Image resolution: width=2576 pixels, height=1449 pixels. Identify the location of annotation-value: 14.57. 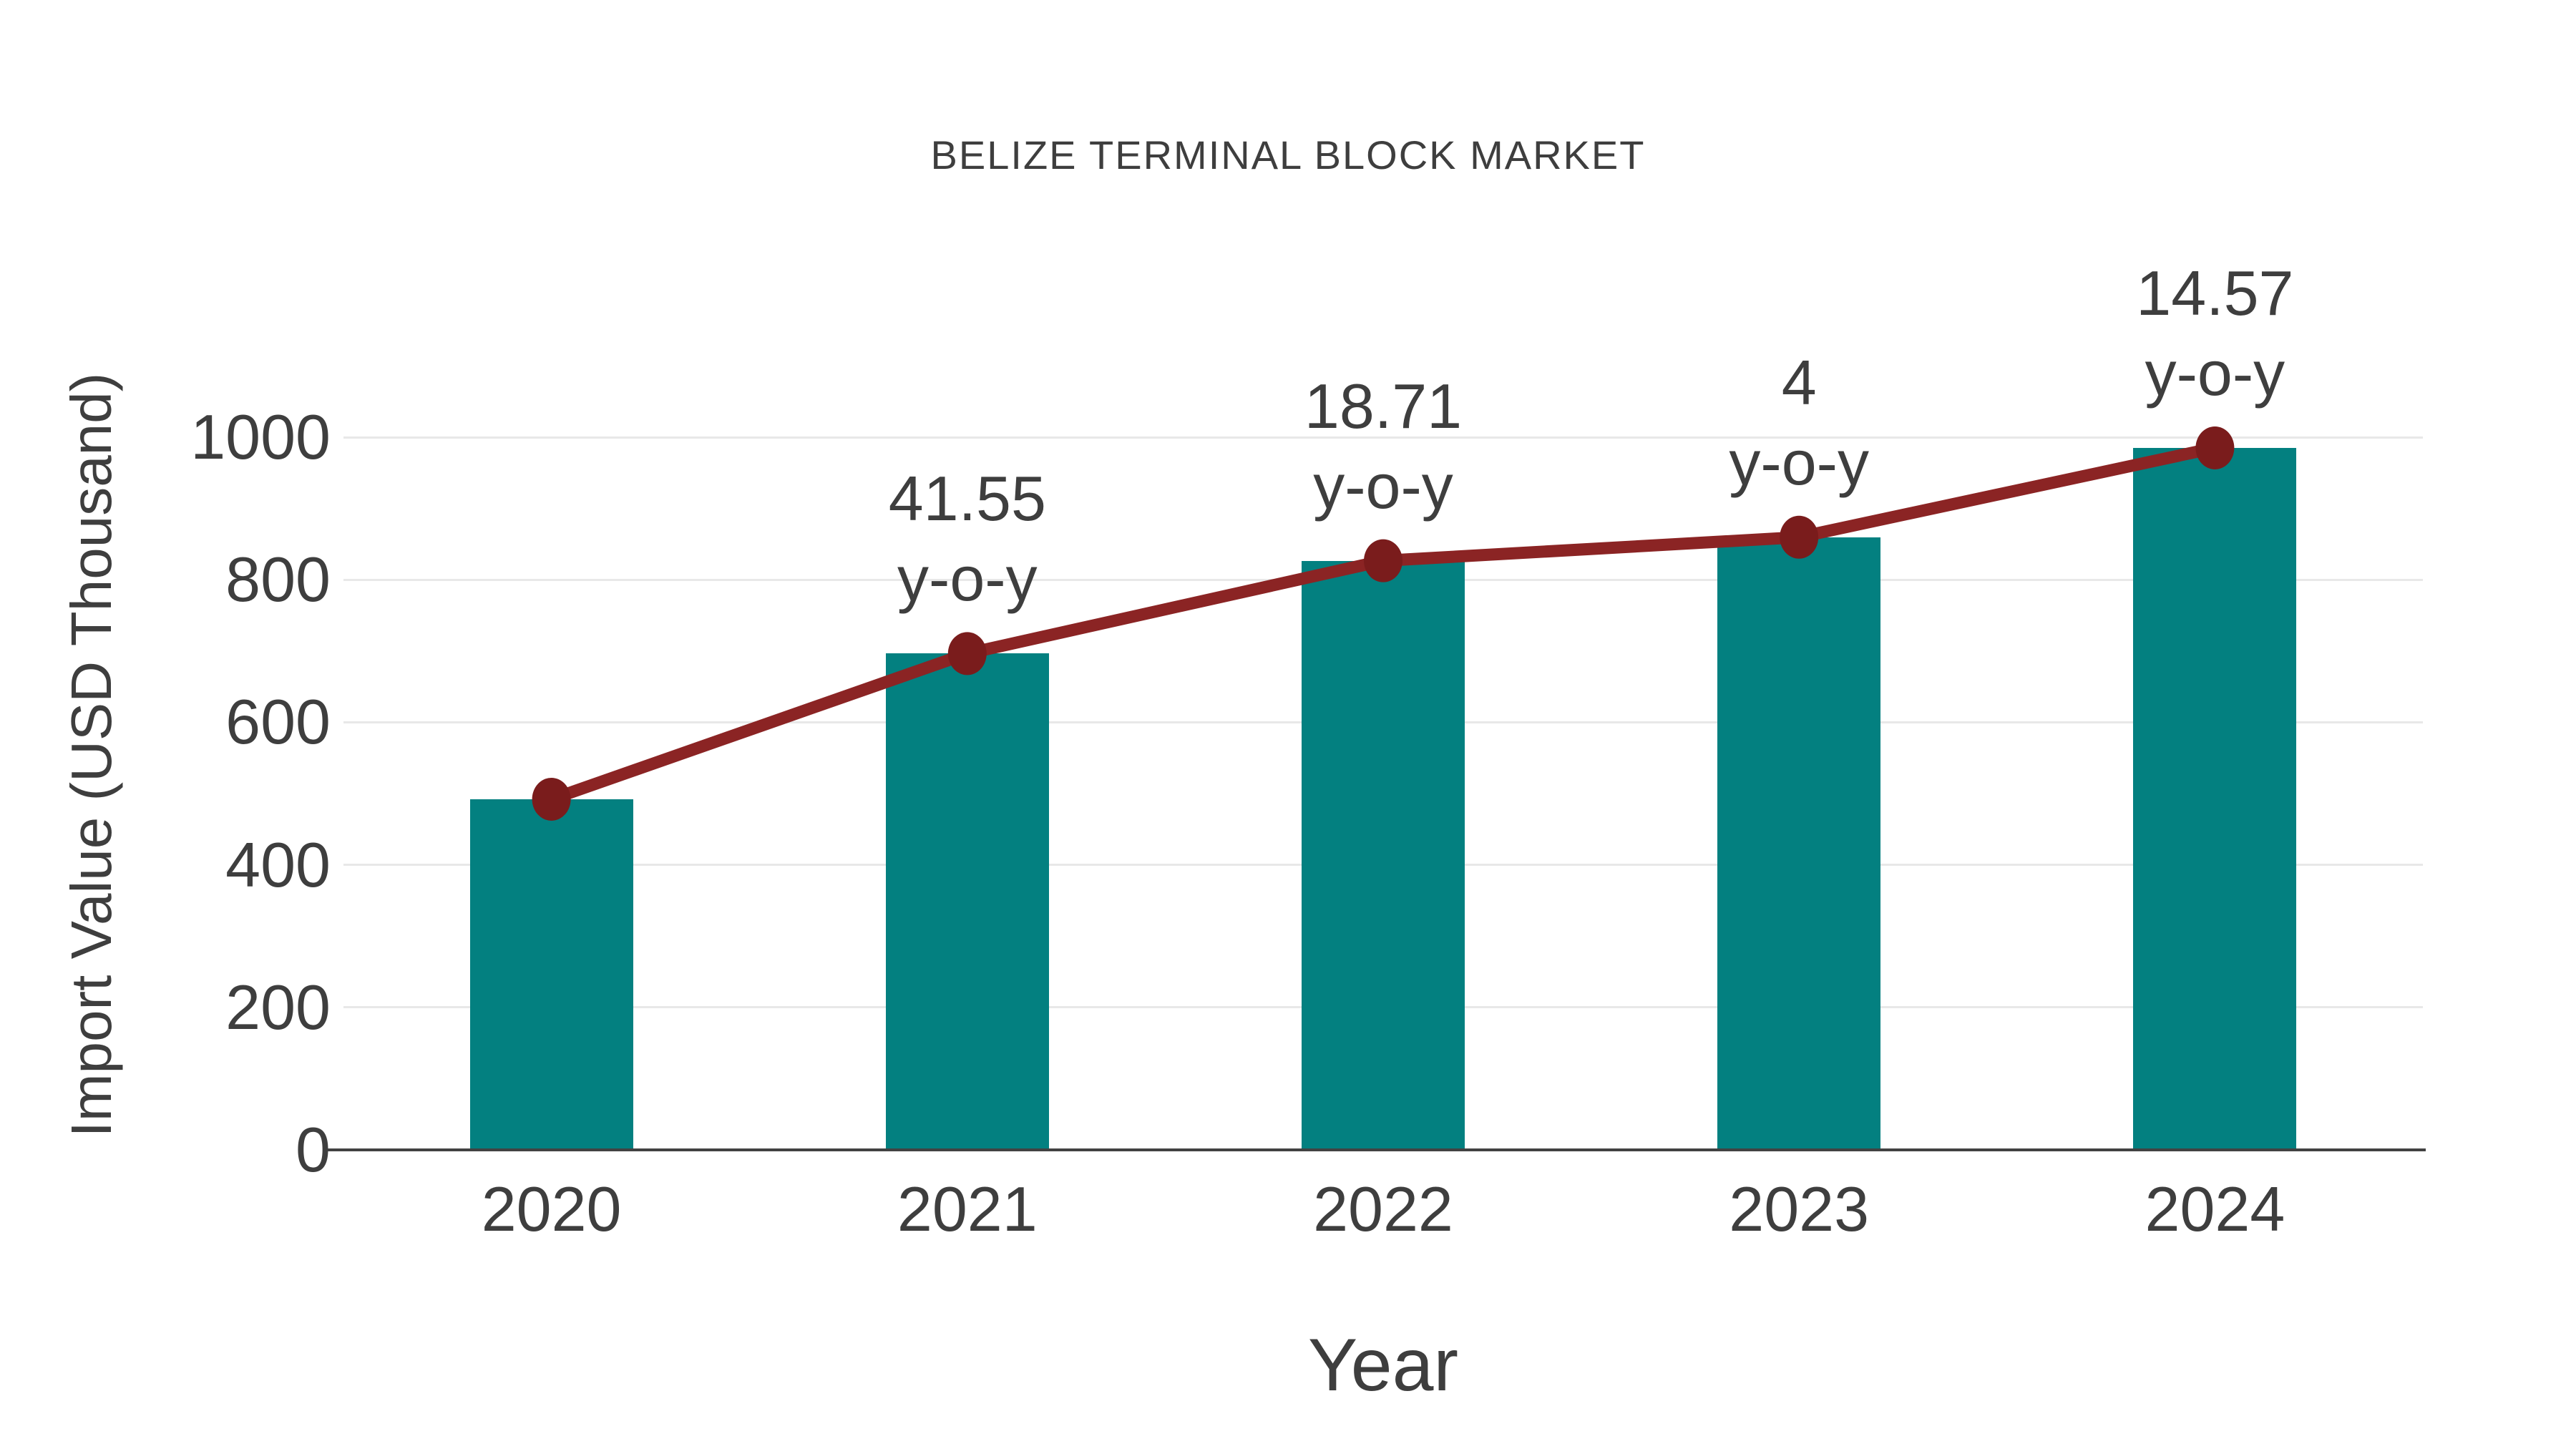
(2215, 292).